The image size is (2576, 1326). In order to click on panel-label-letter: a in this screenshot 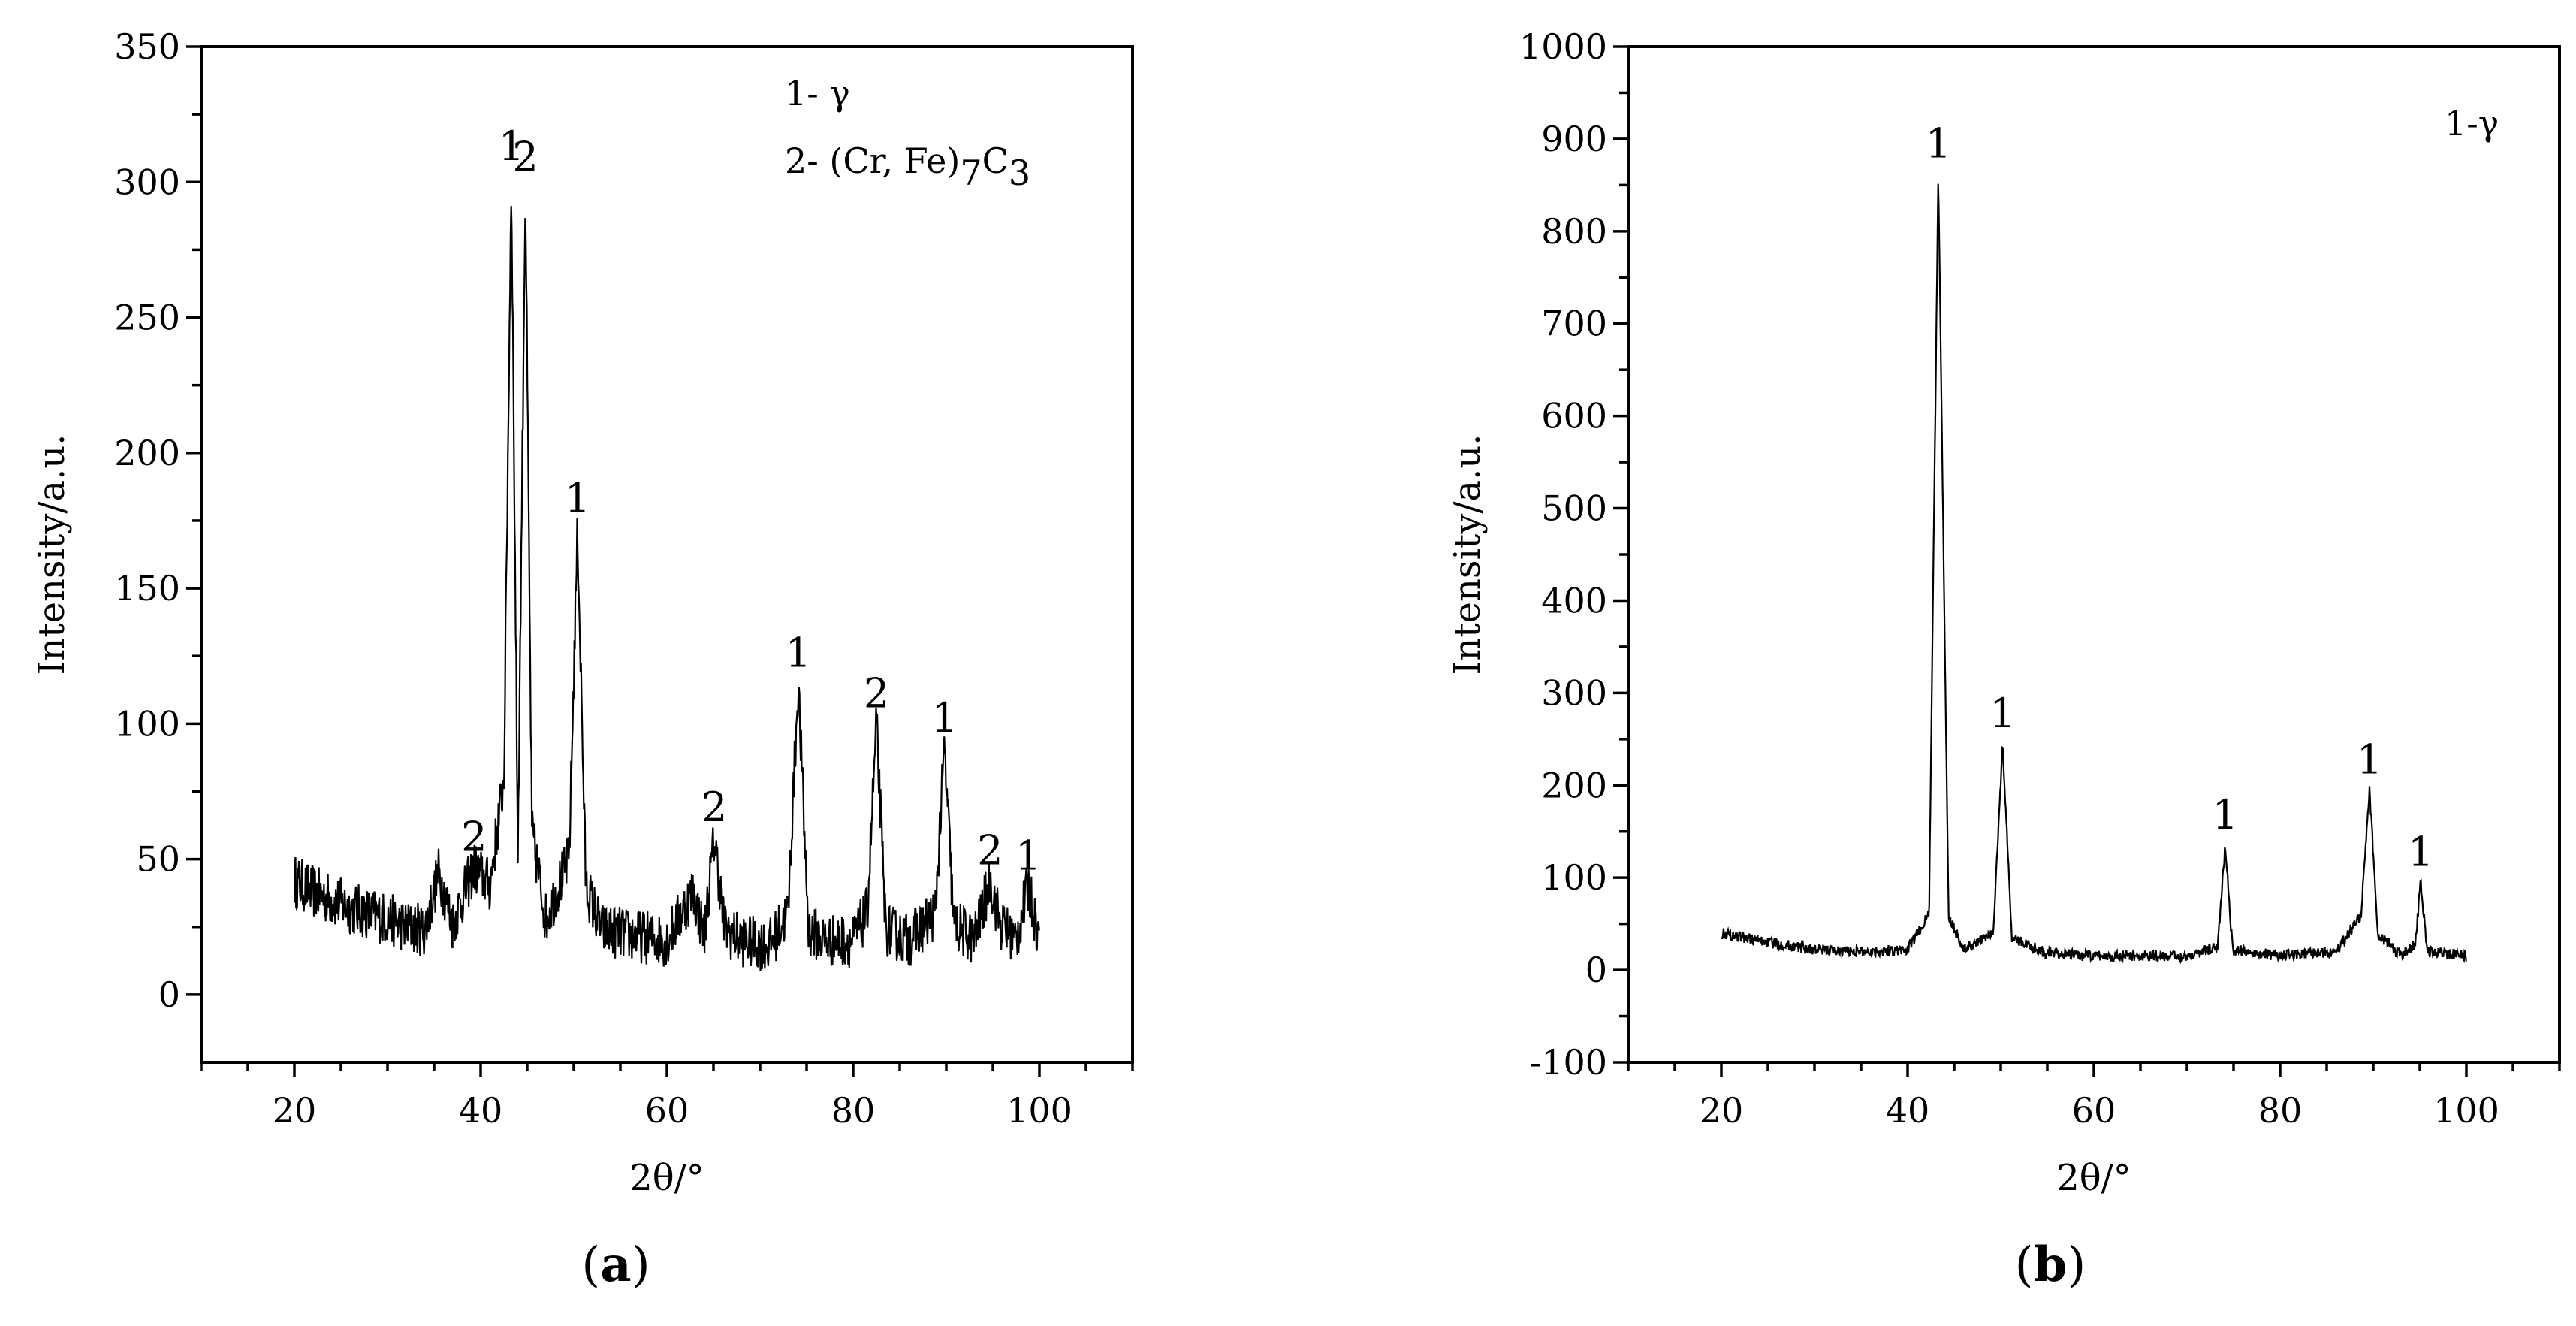, I will do `click(615, 1265)`.